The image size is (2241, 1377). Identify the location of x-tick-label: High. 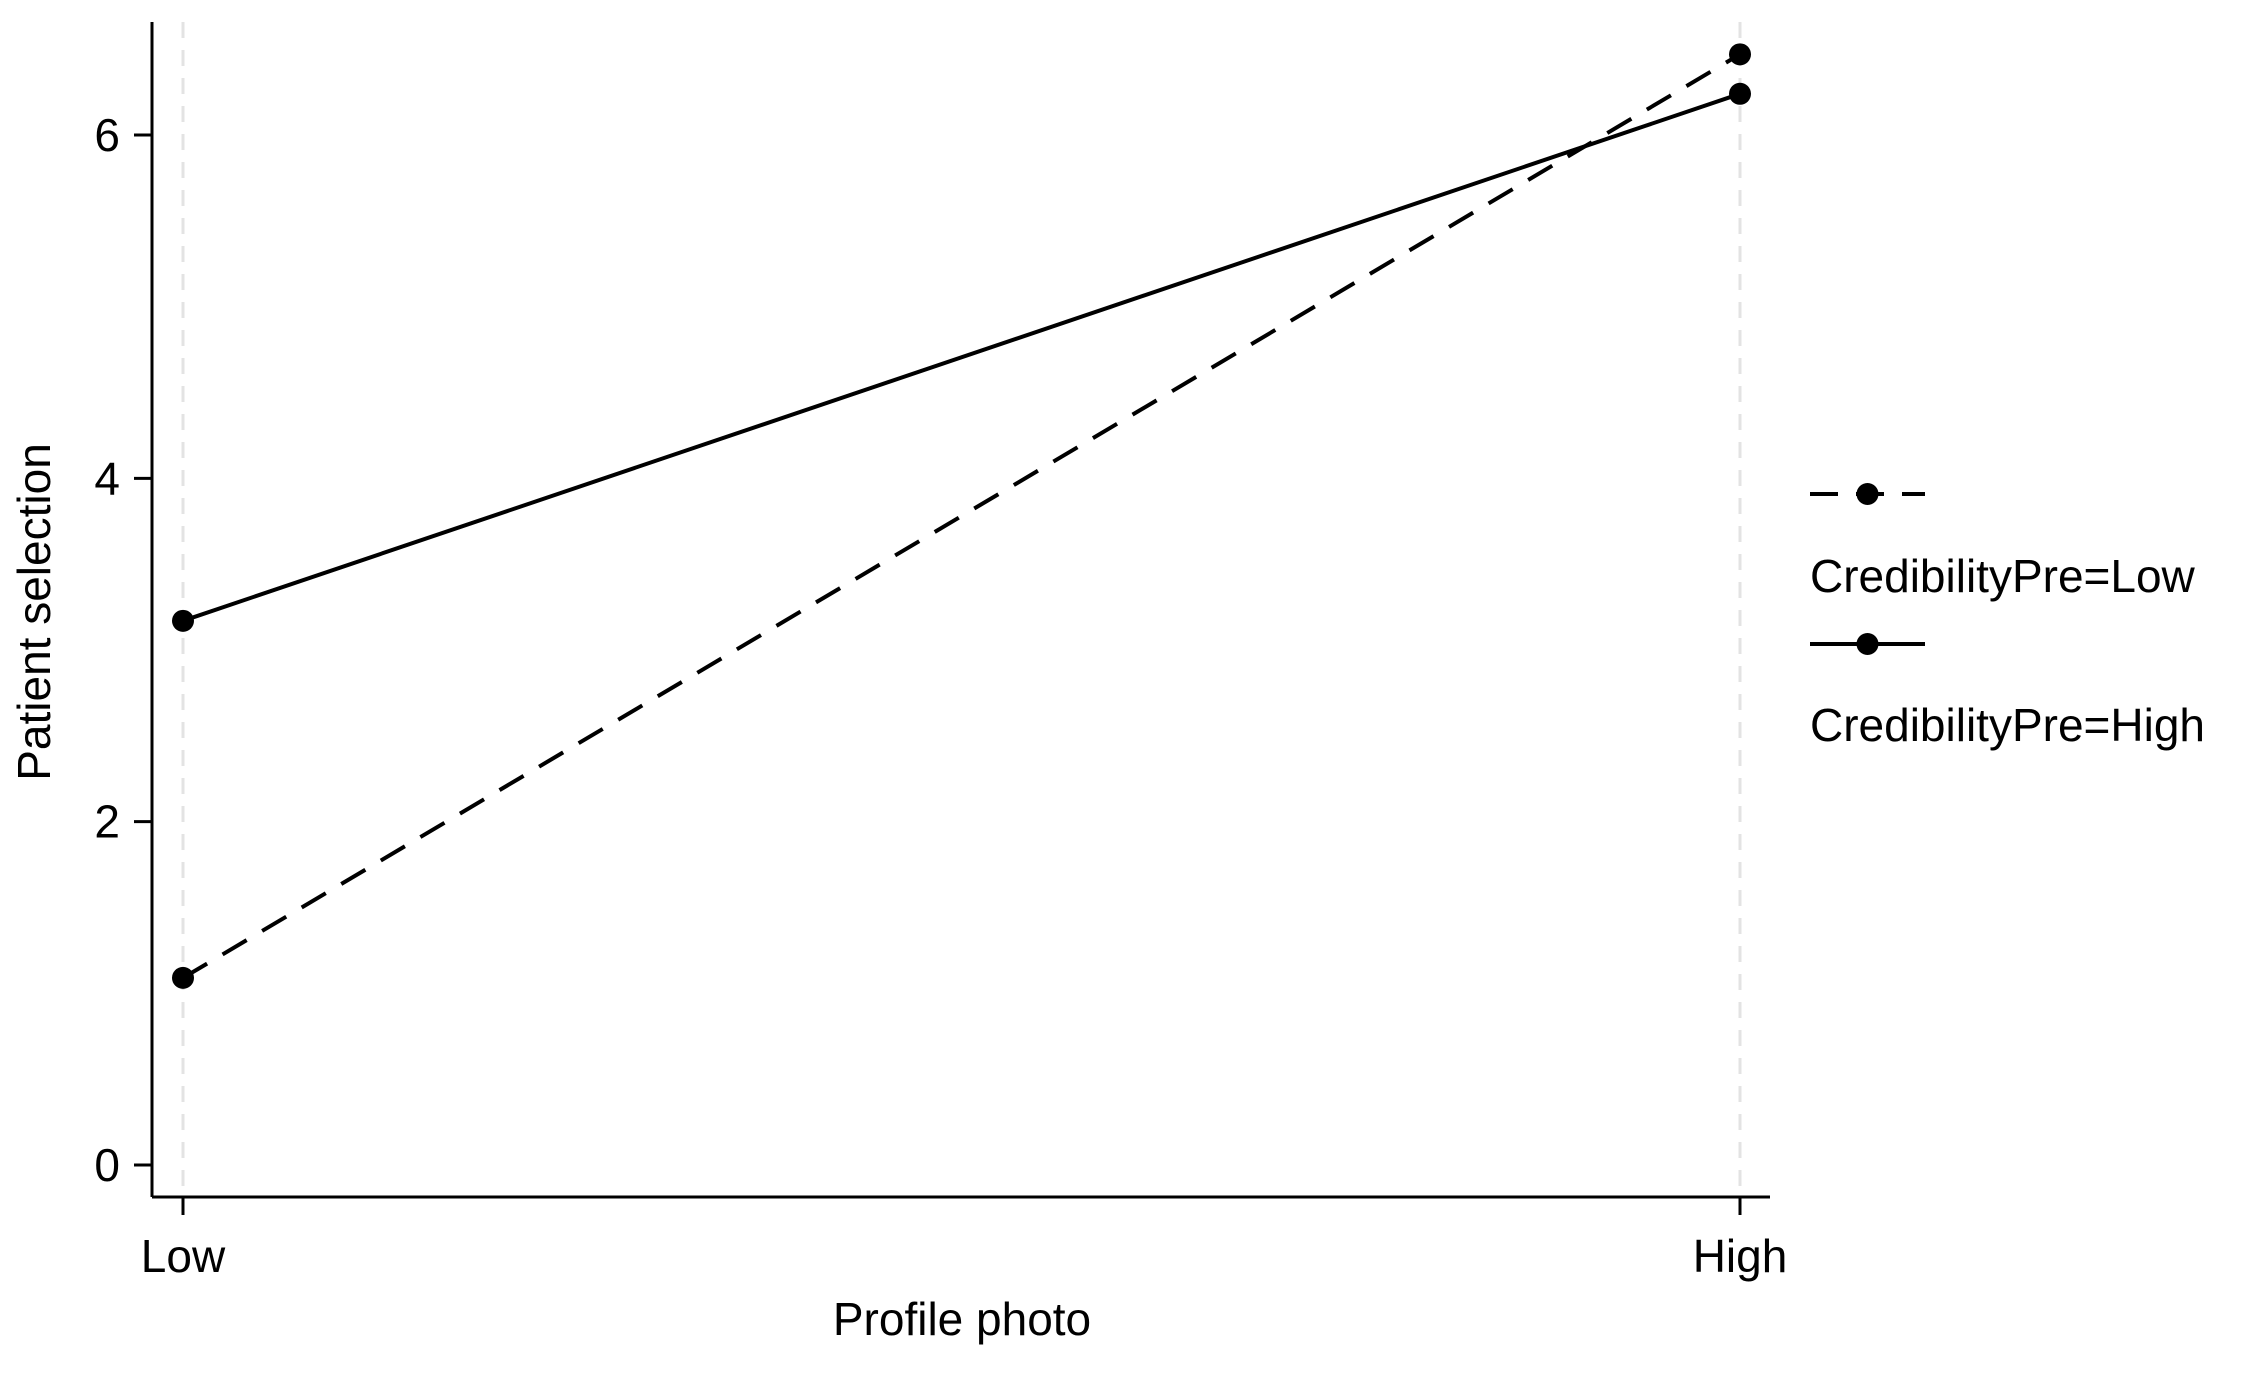
(1740, 1256).